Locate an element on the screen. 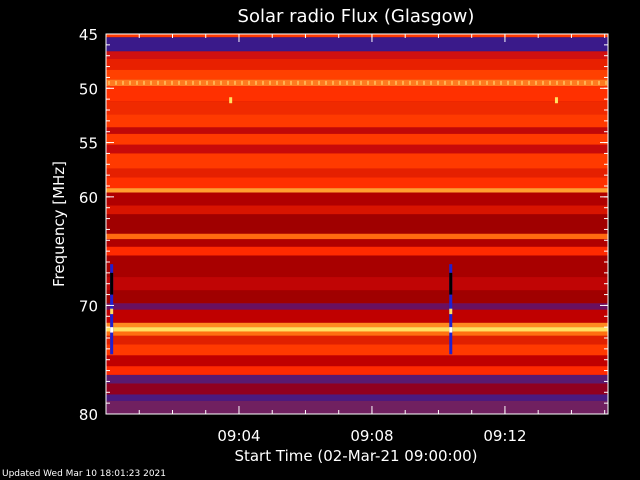  burst-spikes is located at coordinates (281, 309).